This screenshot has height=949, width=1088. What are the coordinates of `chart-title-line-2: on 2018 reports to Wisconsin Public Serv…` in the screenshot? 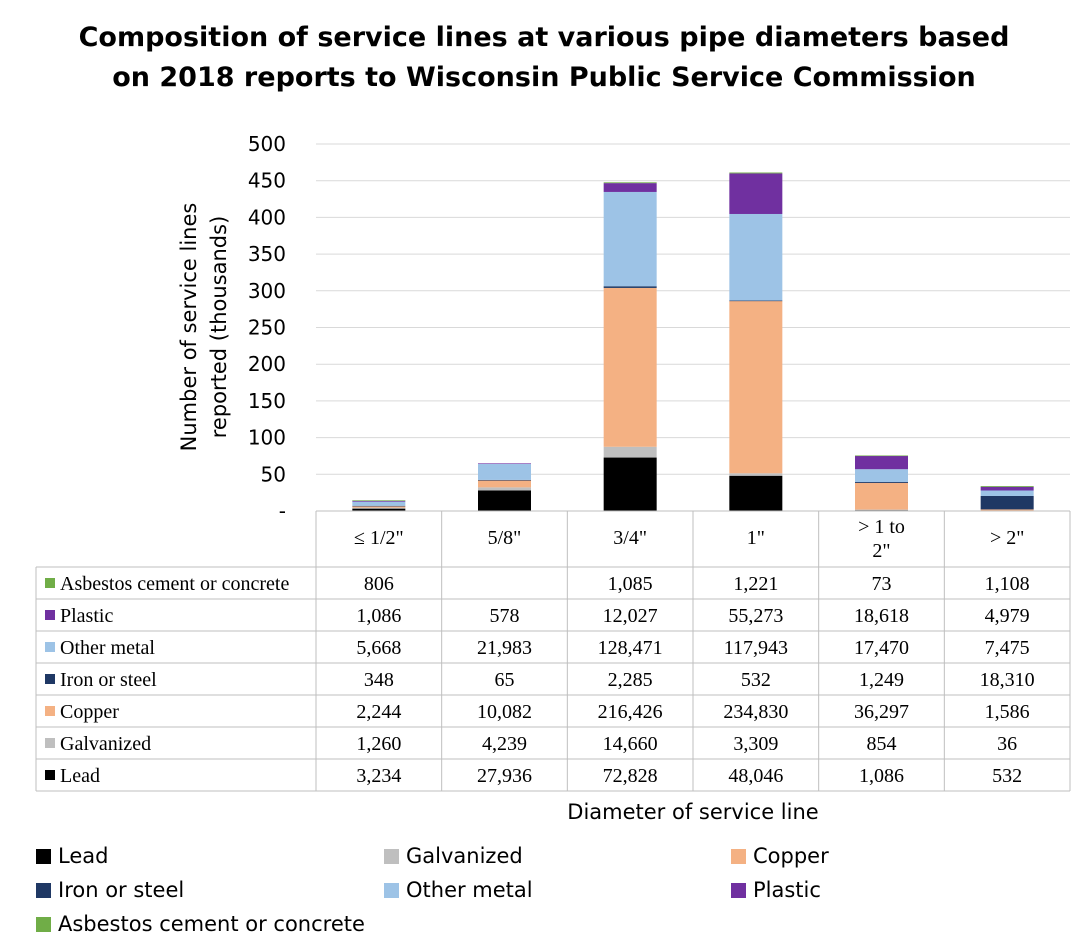 It's located at (544, 77).